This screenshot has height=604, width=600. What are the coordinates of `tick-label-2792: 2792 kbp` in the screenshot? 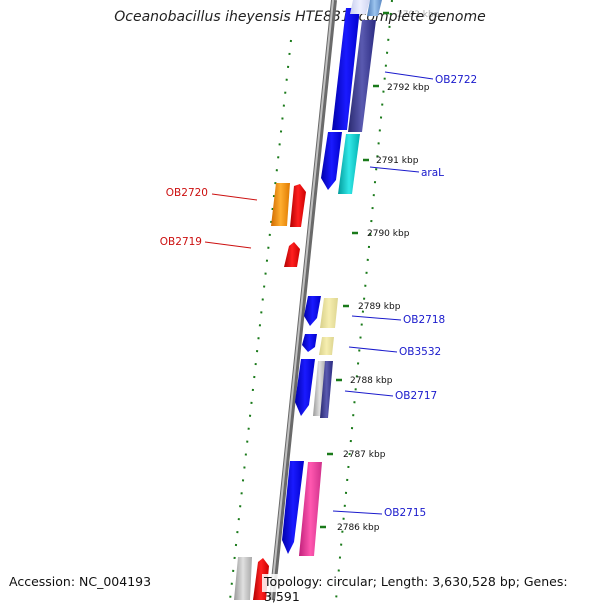 It's located at (408, 88).